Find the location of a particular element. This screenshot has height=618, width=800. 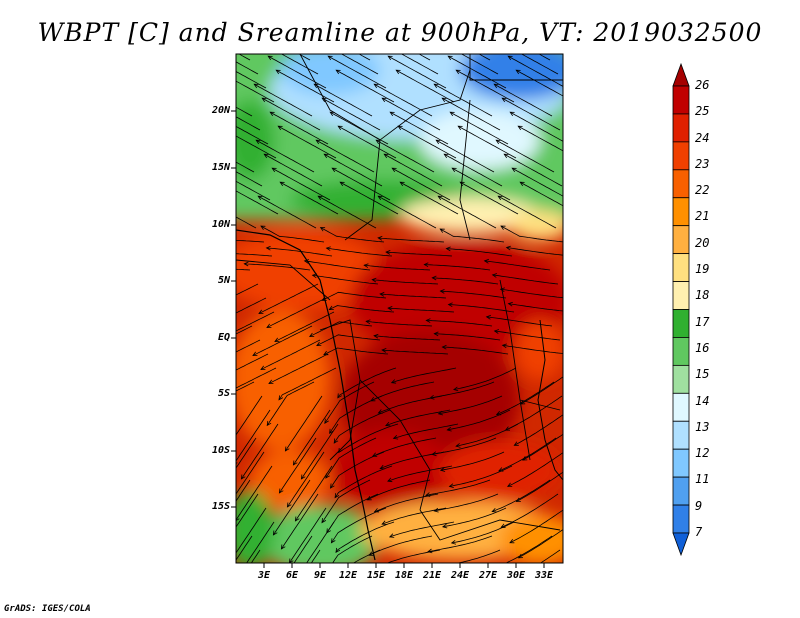

lon-label-30e: 30E is located at coordinates (516, 575).